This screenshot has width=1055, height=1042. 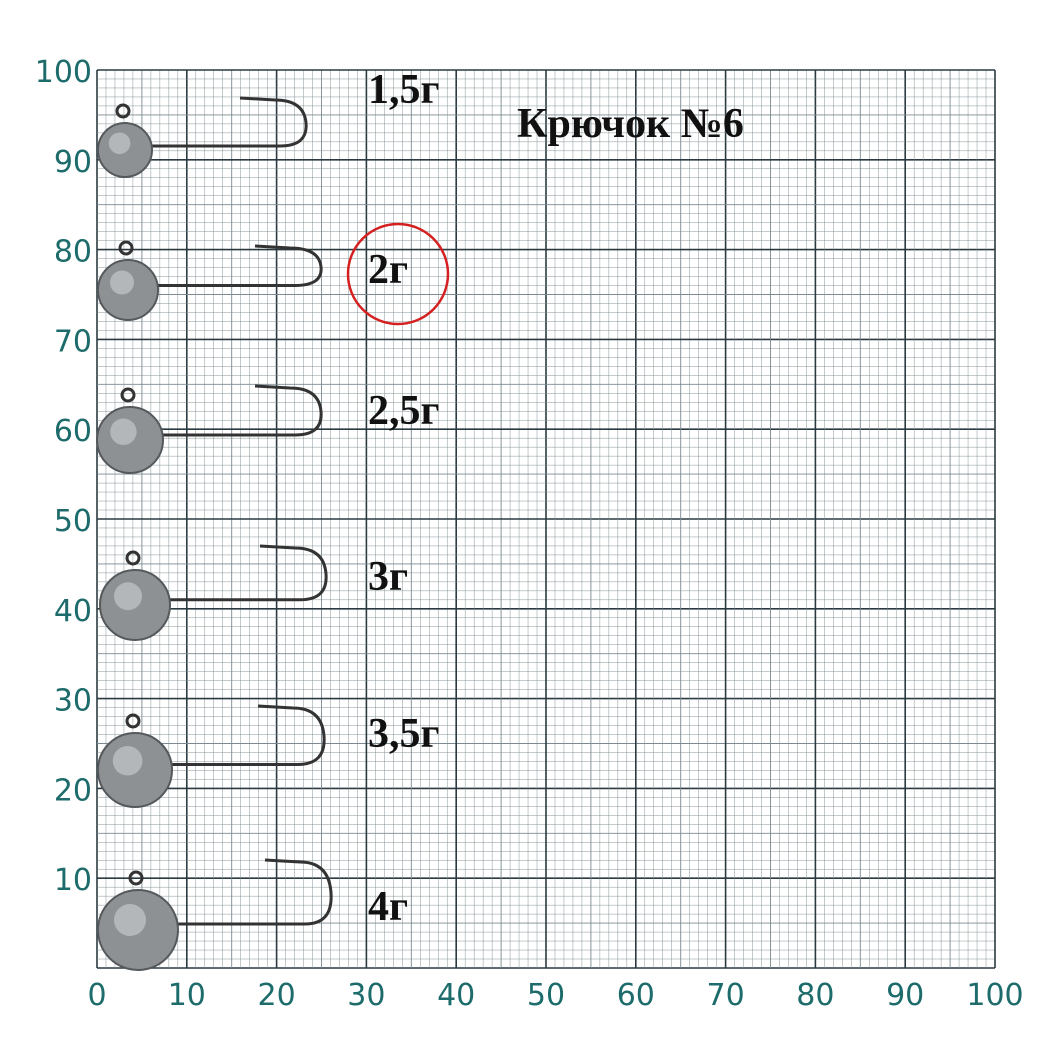 What do you see at coordinates (388, 270) in the screenshot?
I see `weight-label: 2г` at bounding box center [388, 270].